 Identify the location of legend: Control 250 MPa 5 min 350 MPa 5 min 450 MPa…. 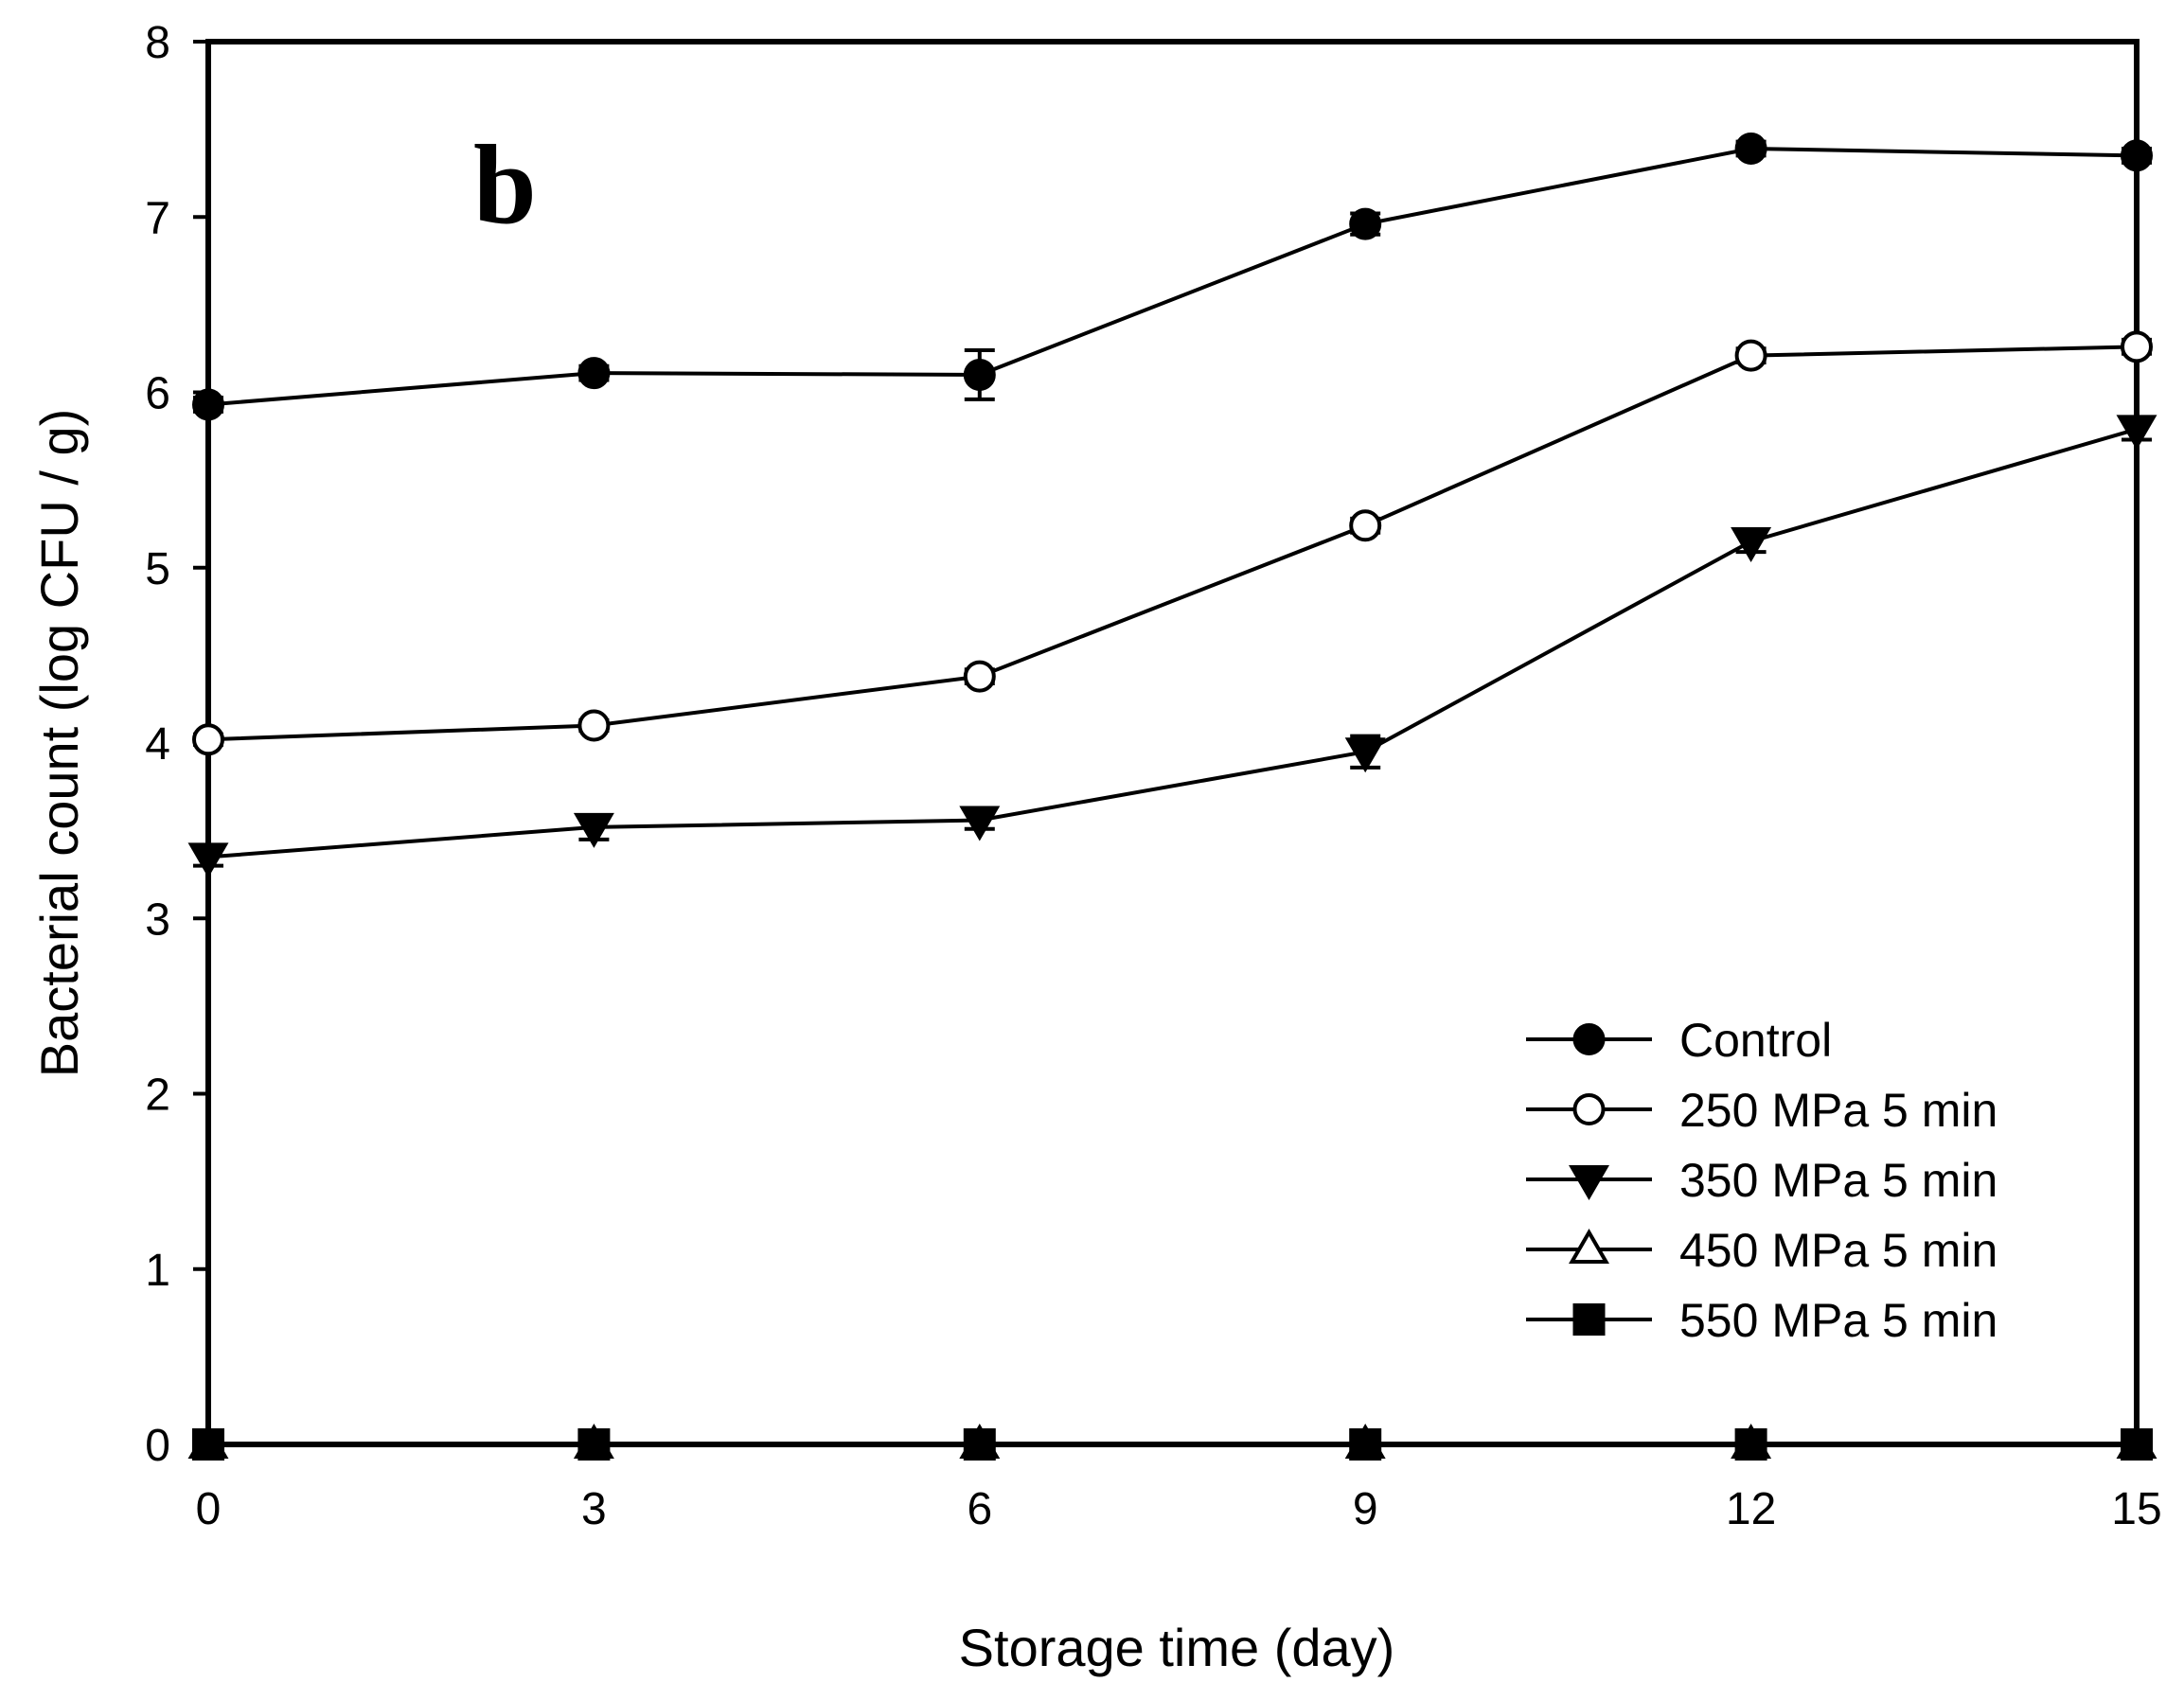
(1762, 1180).